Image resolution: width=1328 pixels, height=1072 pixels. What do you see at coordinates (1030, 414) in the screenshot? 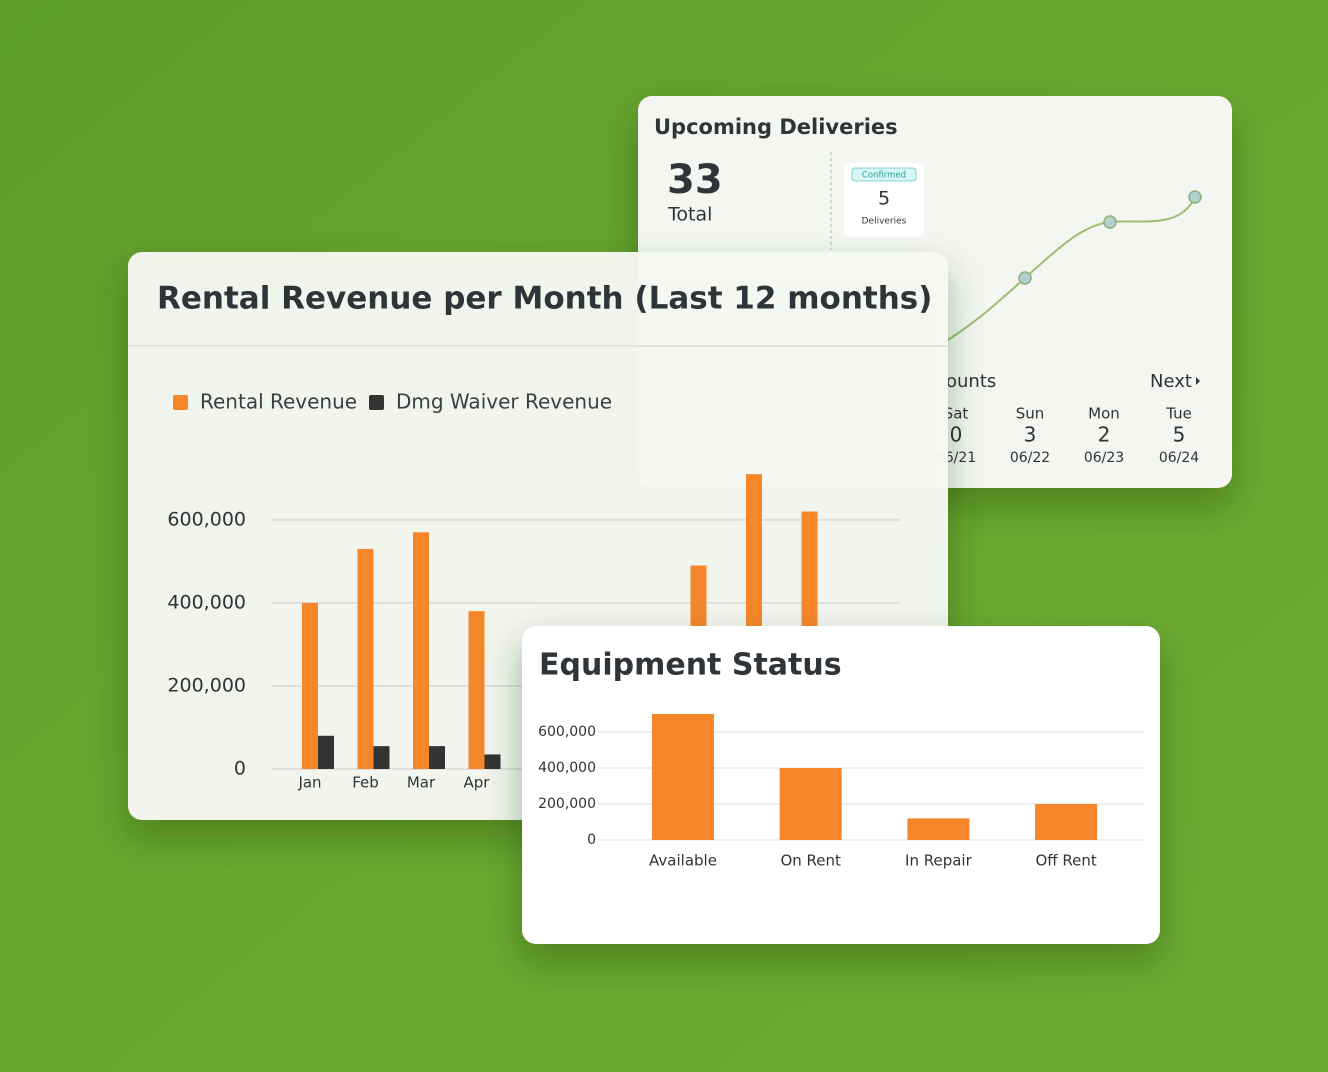
I see `day-name: Sun` at bounding box center [1030, 414].